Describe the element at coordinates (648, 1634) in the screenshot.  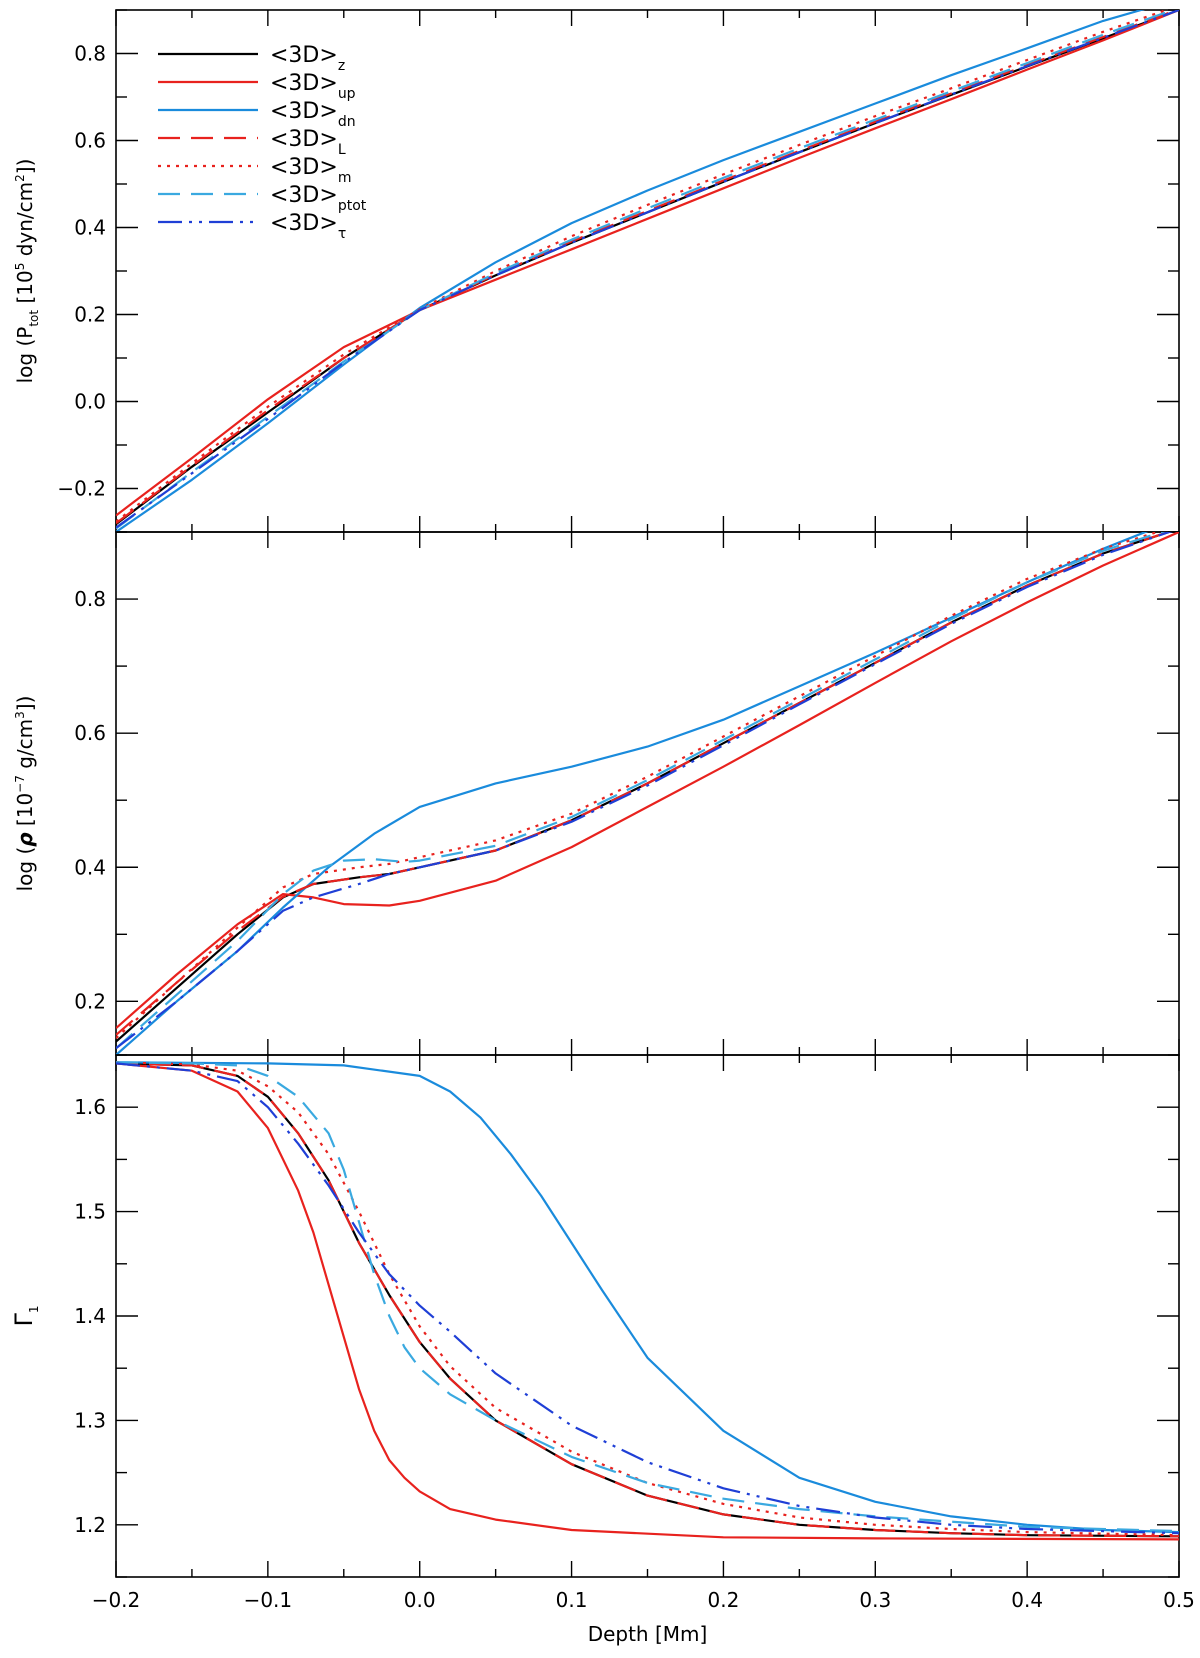
I see `x-axis-title: Depth [Mm]` at that location.